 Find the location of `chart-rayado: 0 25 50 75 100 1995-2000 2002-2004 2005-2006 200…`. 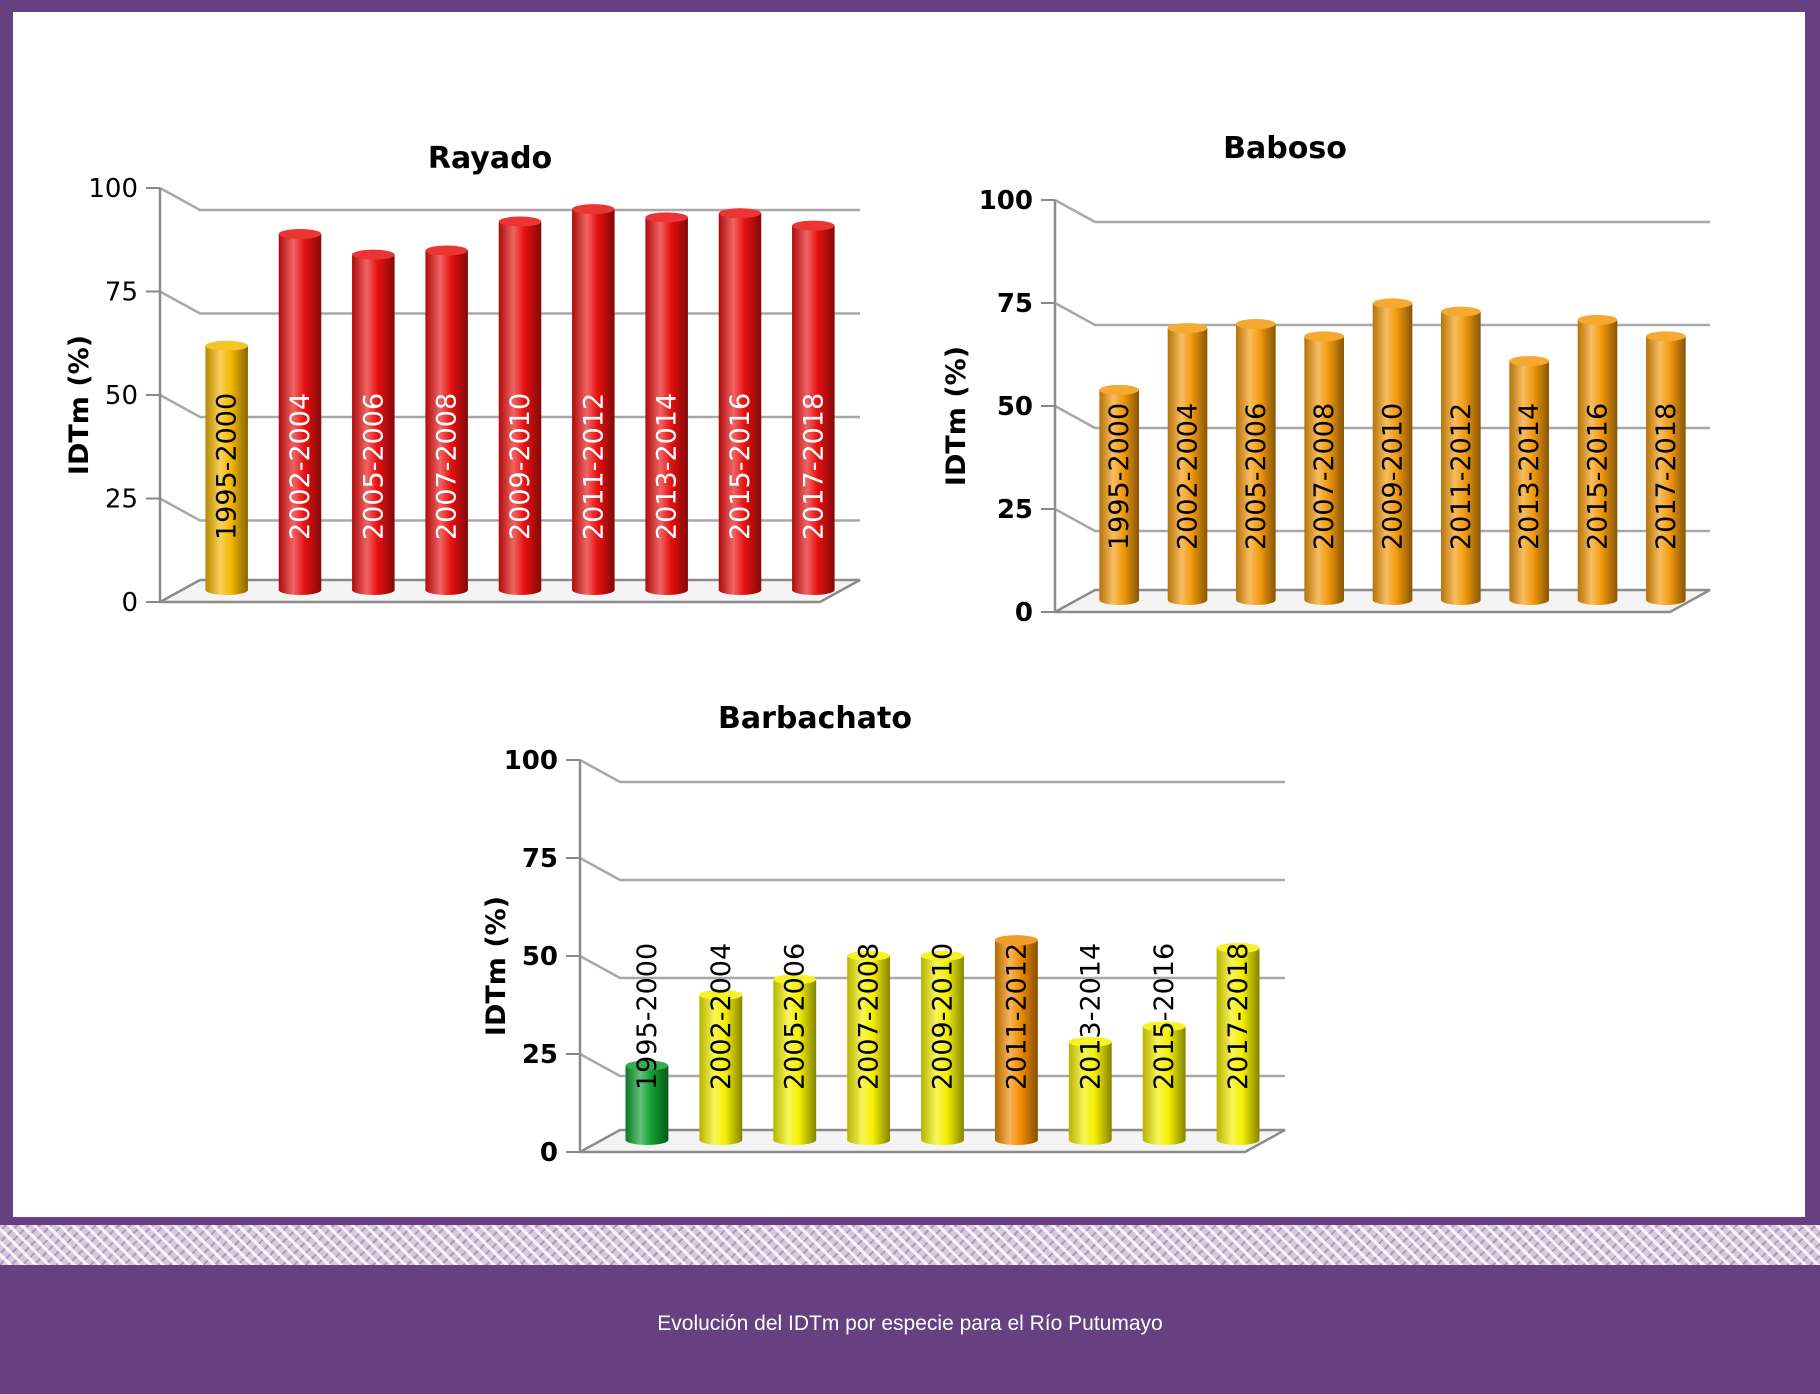

chart-rayado: 0 25 50 75 100 1995-2000 2002-2004 2005-2006 200… is located at coordinates (462, 379).